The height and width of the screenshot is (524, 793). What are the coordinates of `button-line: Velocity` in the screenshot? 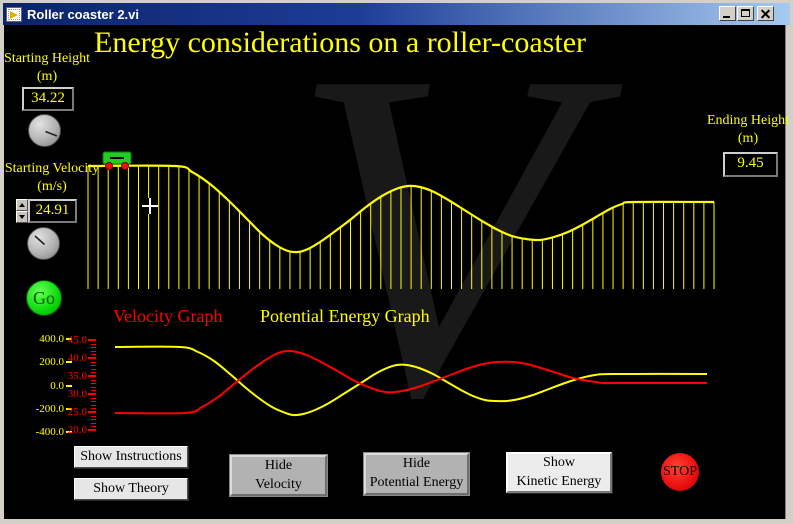 It's located at (278, 484).